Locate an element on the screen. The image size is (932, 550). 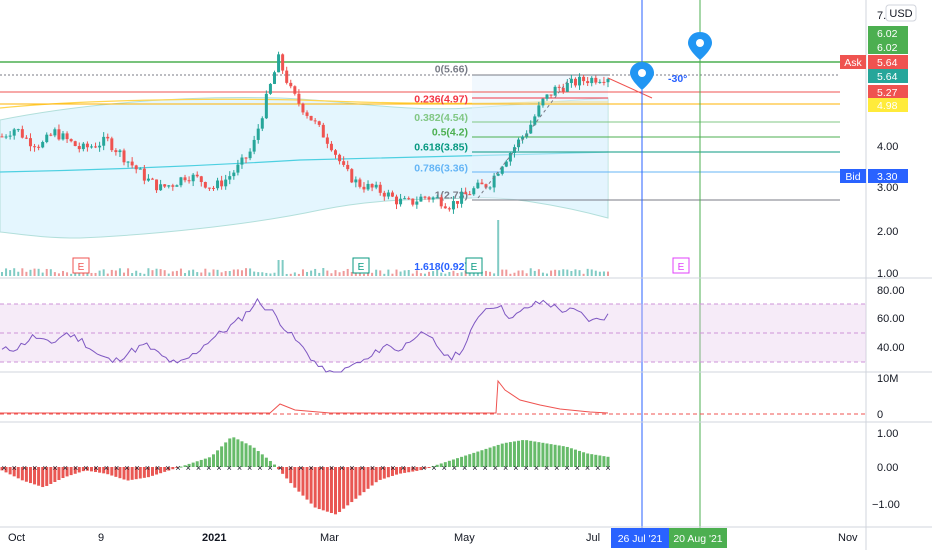
fib-trend-line is located at coordinates (524, 138).